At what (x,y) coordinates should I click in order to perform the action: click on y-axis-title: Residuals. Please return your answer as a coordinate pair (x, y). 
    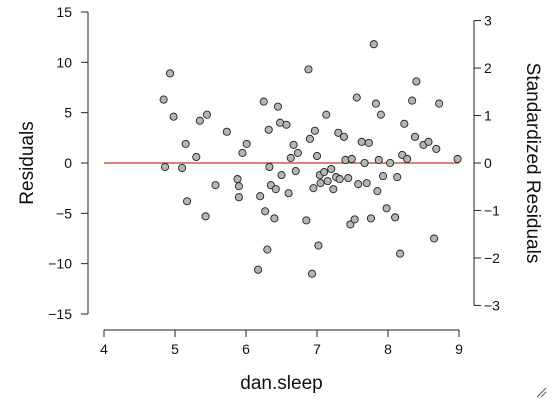
    Looking at the image, I should click on (27, 162).